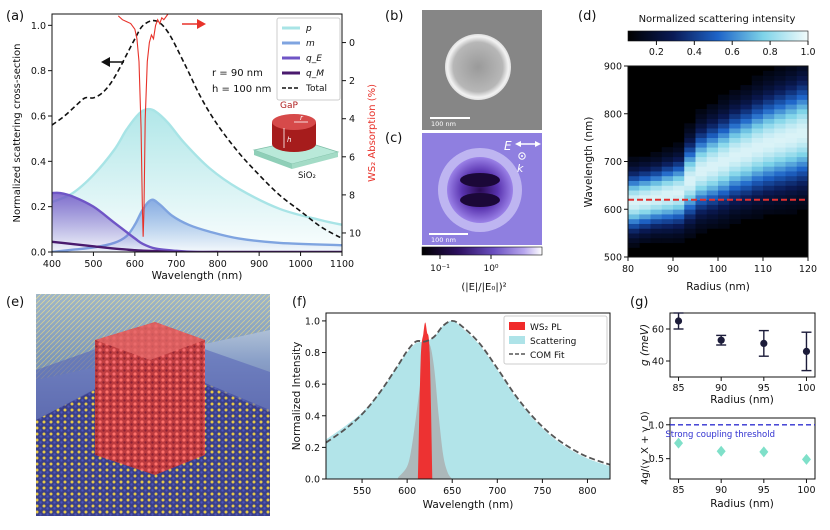 The width and height of the screenshot is (830, 530). What do you see at coordinates (555, 340) in the screenshot?
I see `panel-f-legend: WS₂ PL Scattering COM Fit` at bounding box center [555, 340].